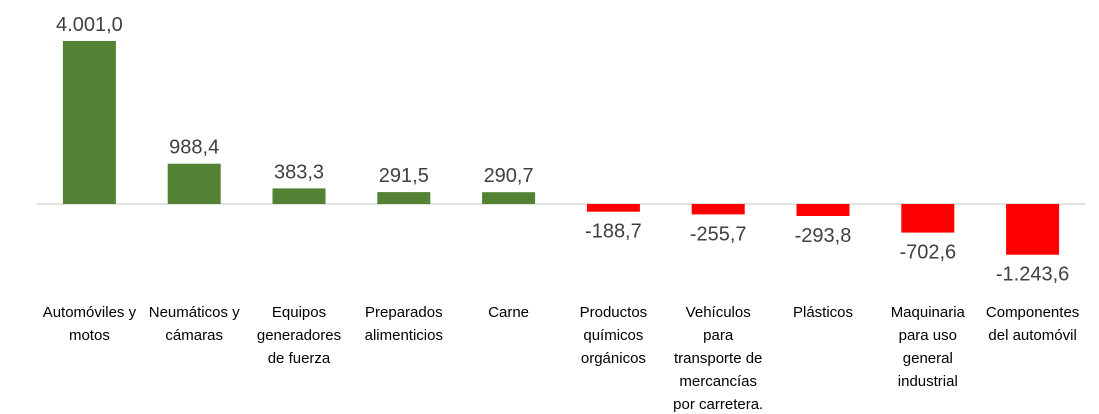 The image size is (1099, 414). I want to click on category-label-2: Equipos generadores de fuerza, so click(299, 335).